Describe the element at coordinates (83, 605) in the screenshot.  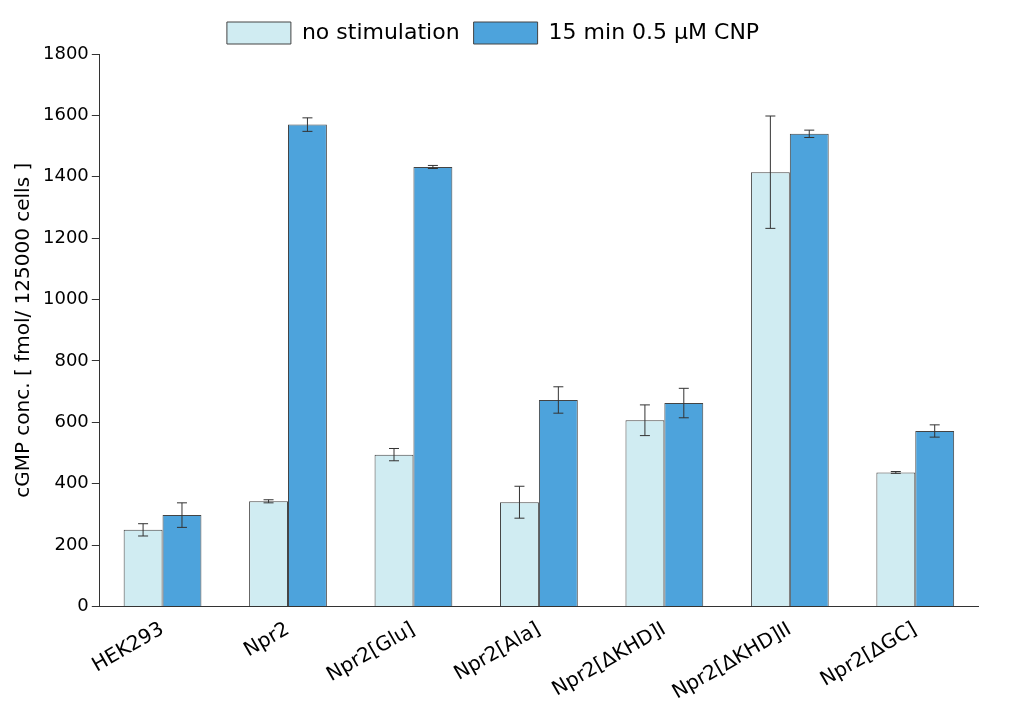
I see `y-tick-label: 0` at that location.